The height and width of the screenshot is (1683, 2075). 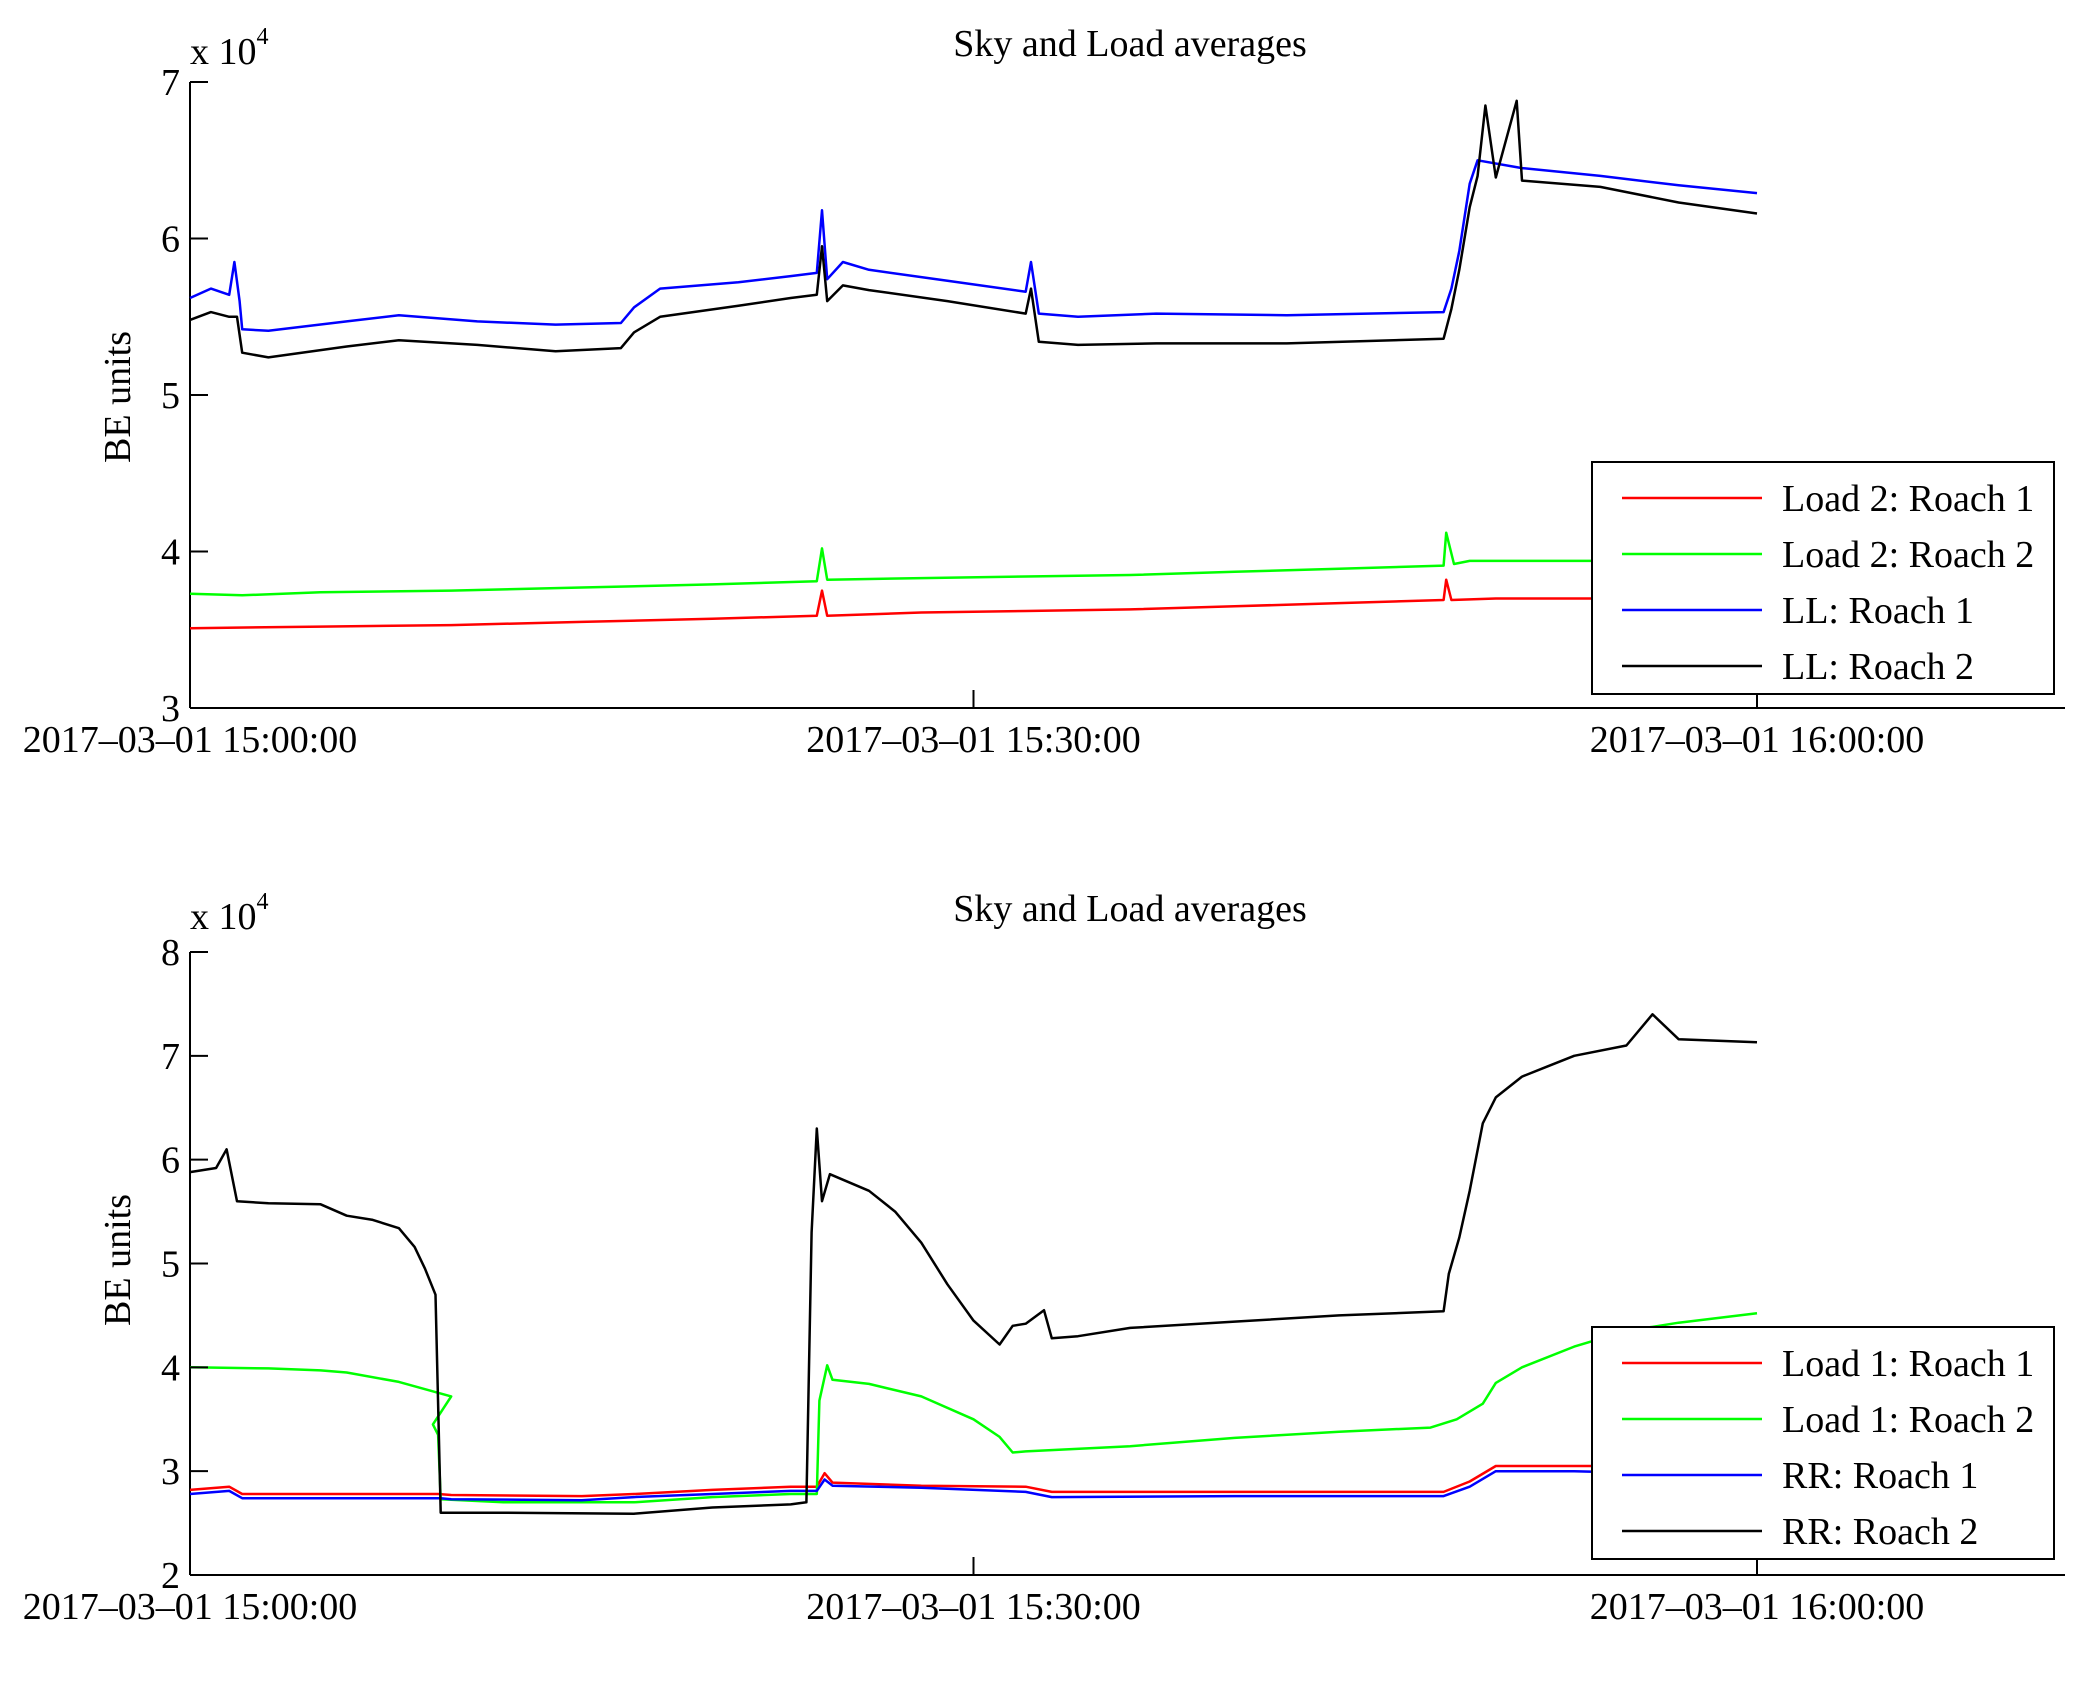 What do you see at coordinates (170, 1576) in the screenshot?
I see `y-tick-label: 2` at bounding box center [170, 1576].